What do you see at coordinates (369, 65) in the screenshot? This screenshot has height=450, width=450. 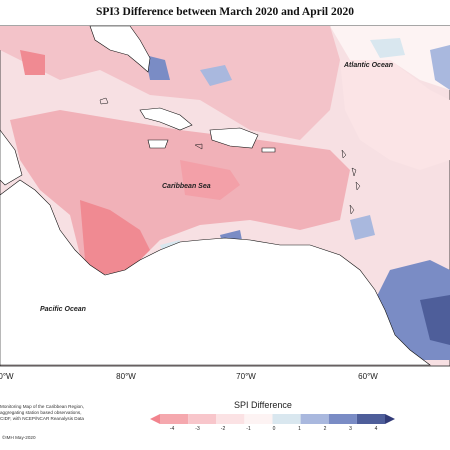 I see `label-atlantic: Atlantic Ocean` at bounding box center [369, 65].